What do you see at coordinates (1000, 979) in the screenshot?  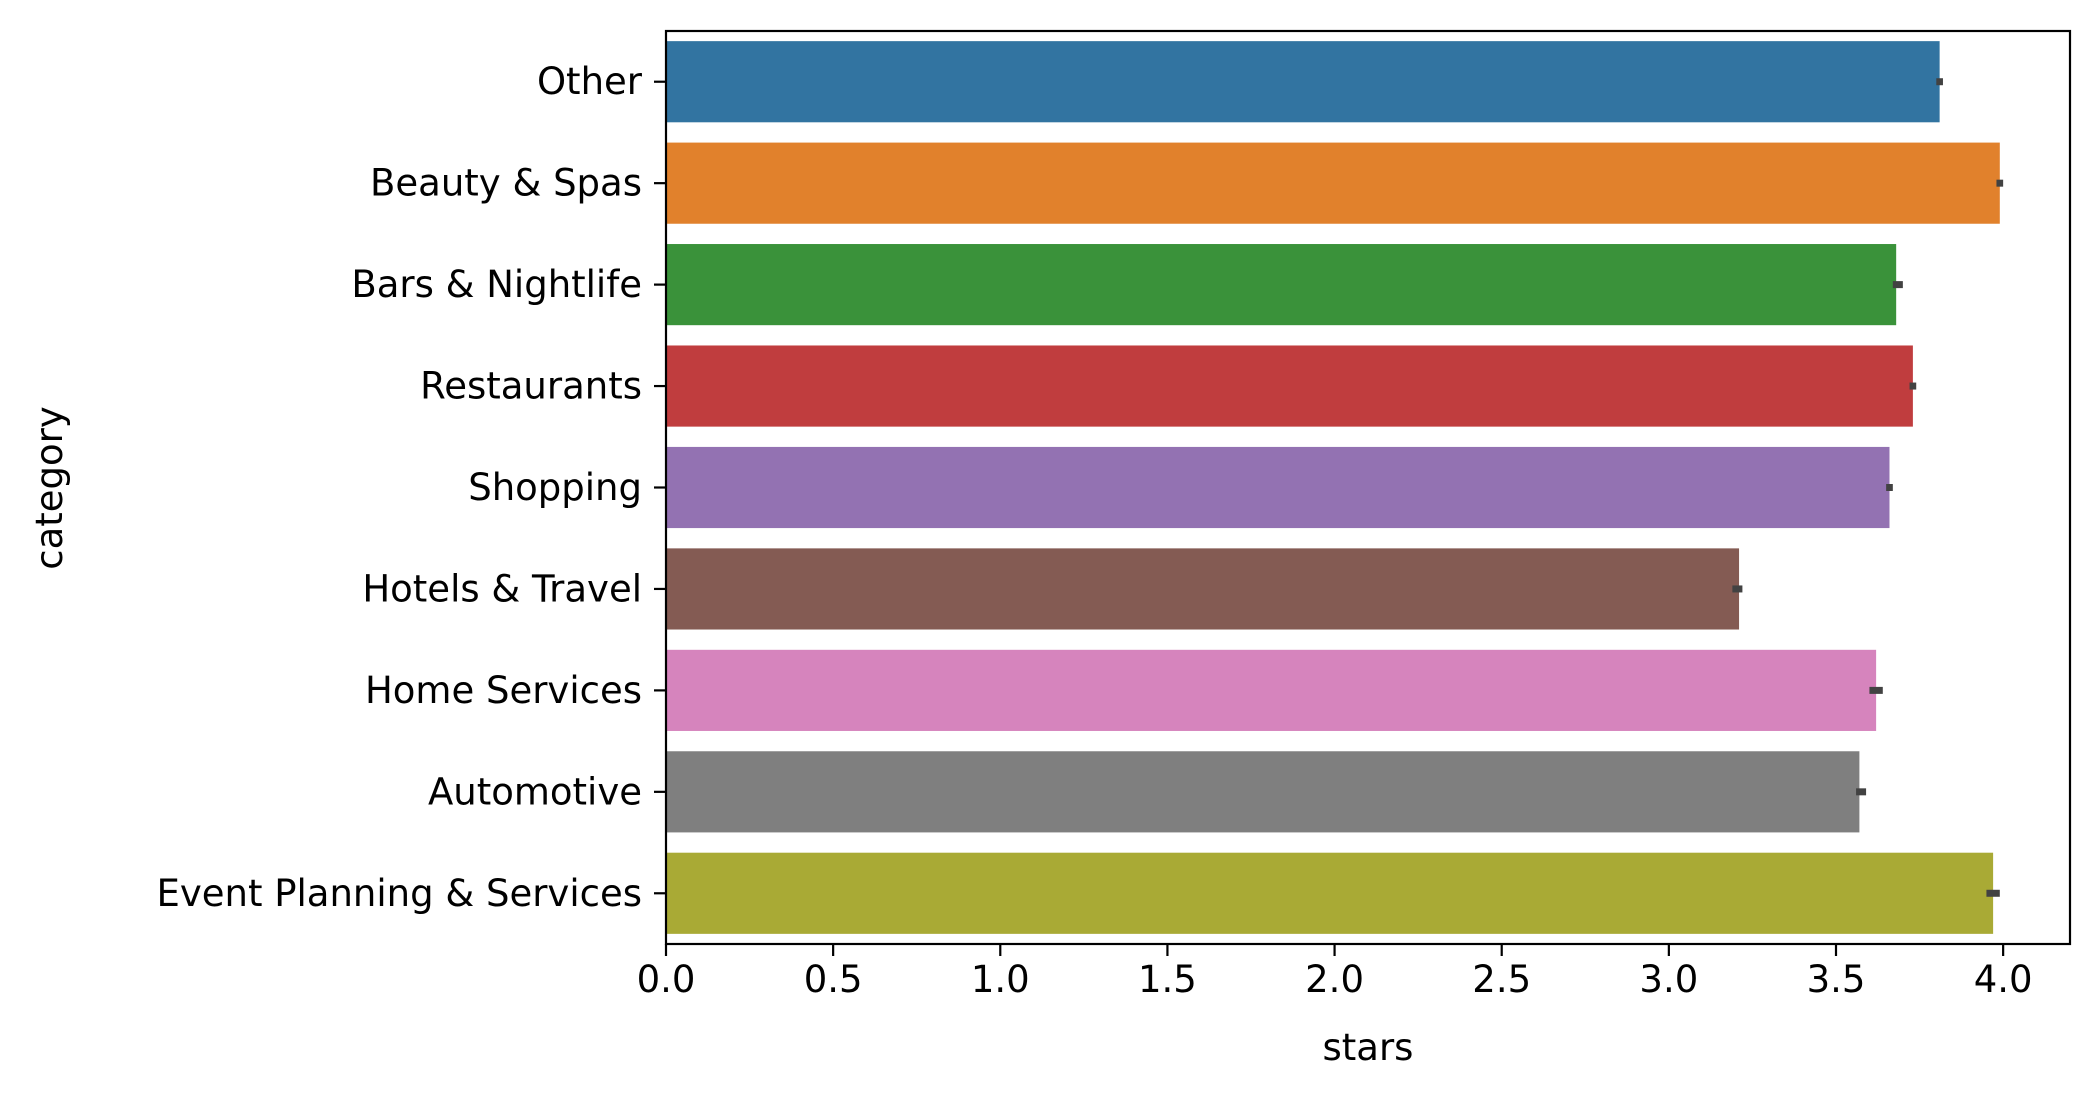 I see `x-tick-label: 1.0` at bounding box center [1000, 979].